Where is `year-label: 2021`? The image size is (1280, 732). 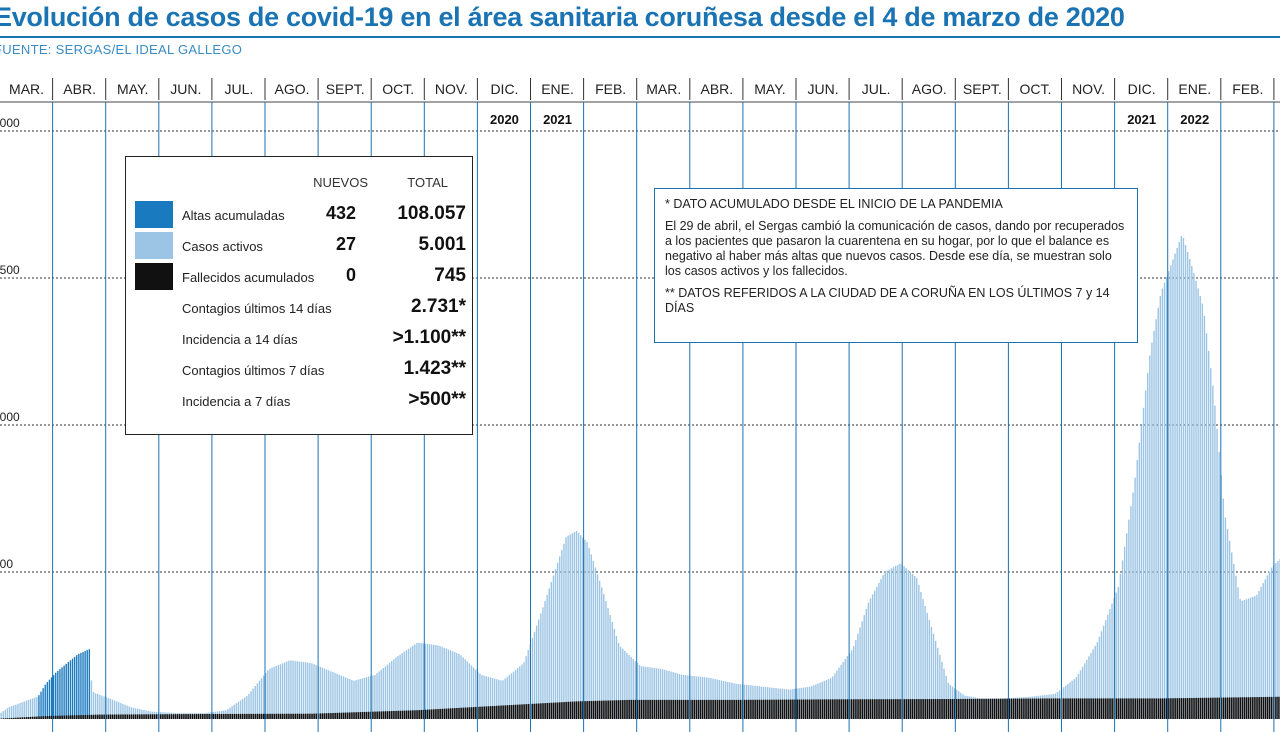
year-label: 2021 is located at coordinates (1141, 119).